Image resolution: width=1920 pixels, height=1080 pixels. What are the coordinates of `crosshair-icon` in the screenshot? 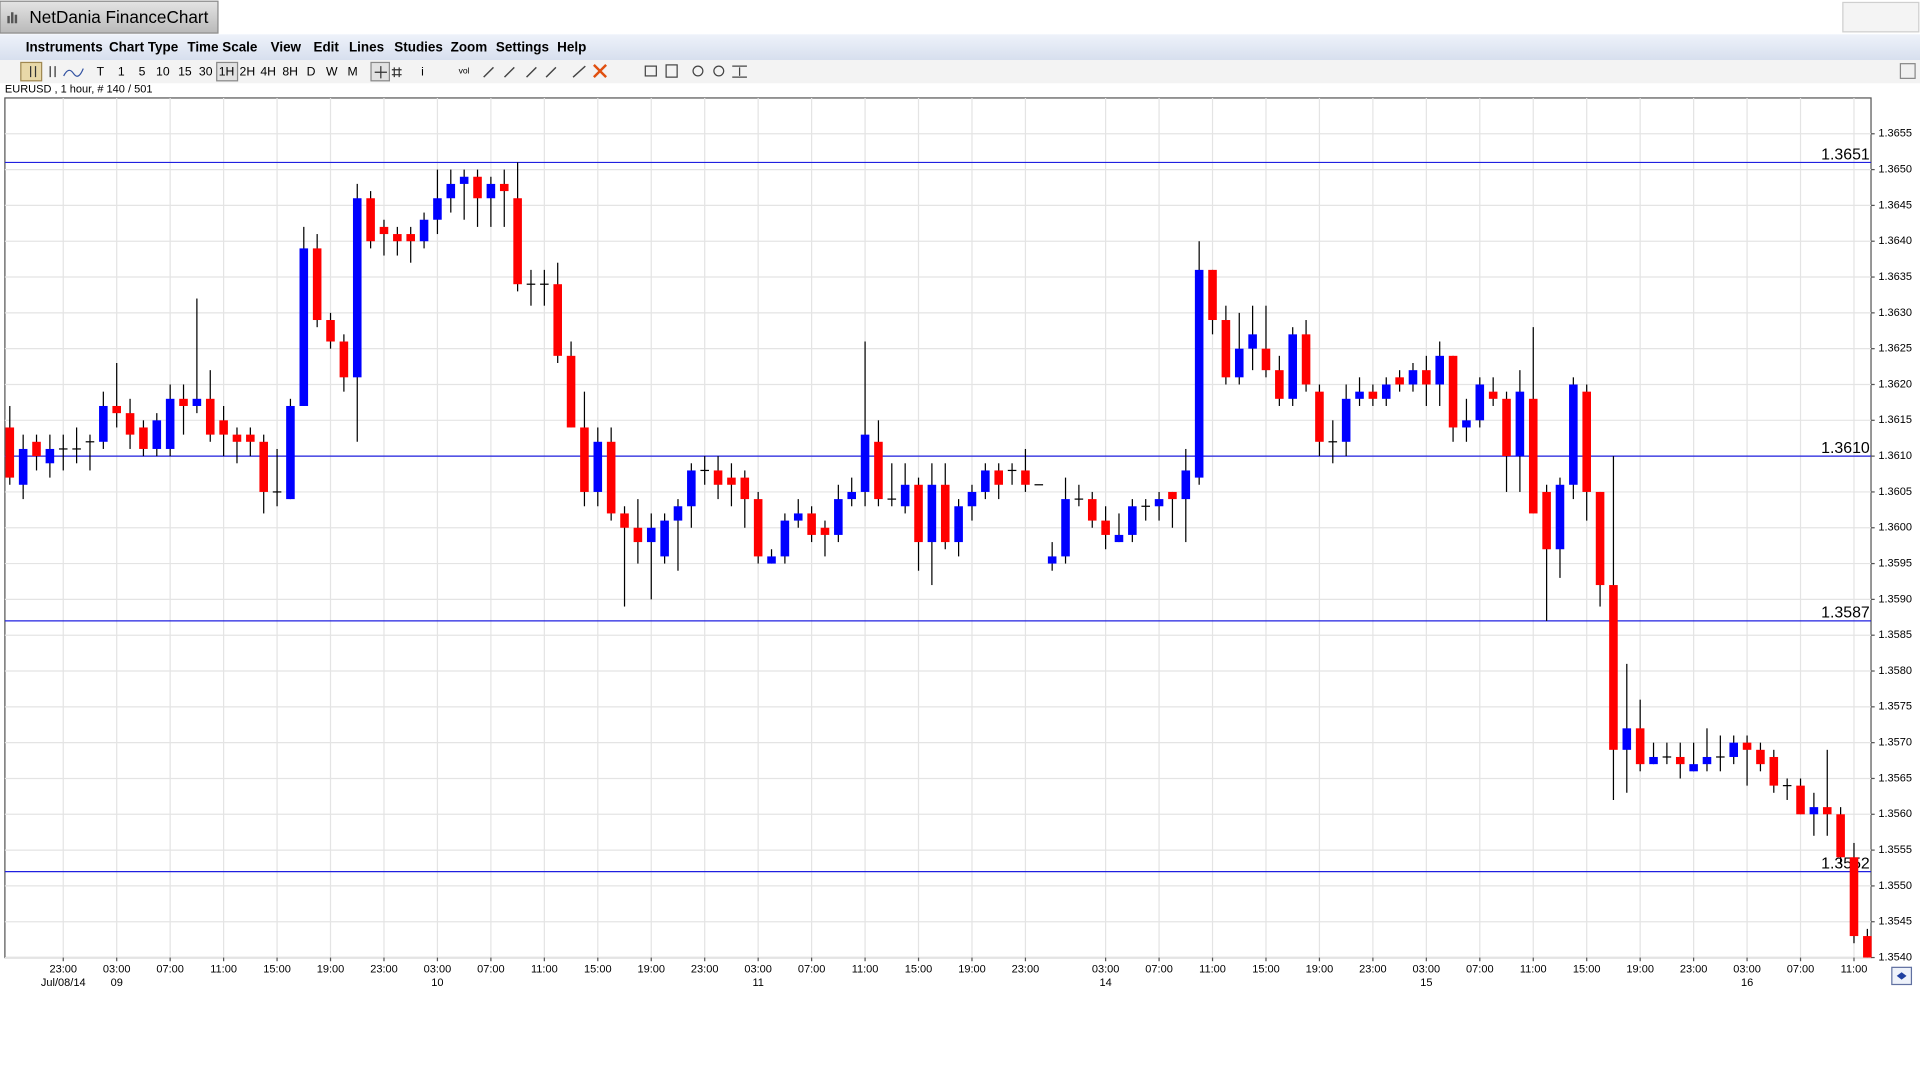 It's located at (388, 72).